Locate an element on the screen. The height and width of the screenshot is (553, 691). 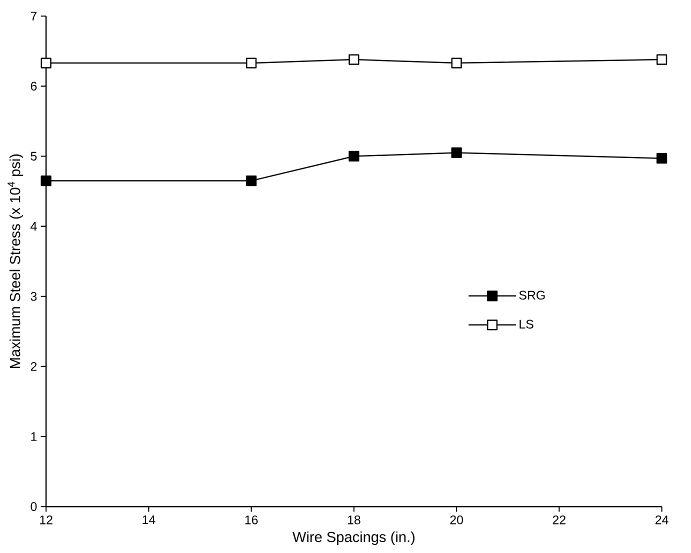
x-tick-label: 14 is located at coordinates (149, 520).